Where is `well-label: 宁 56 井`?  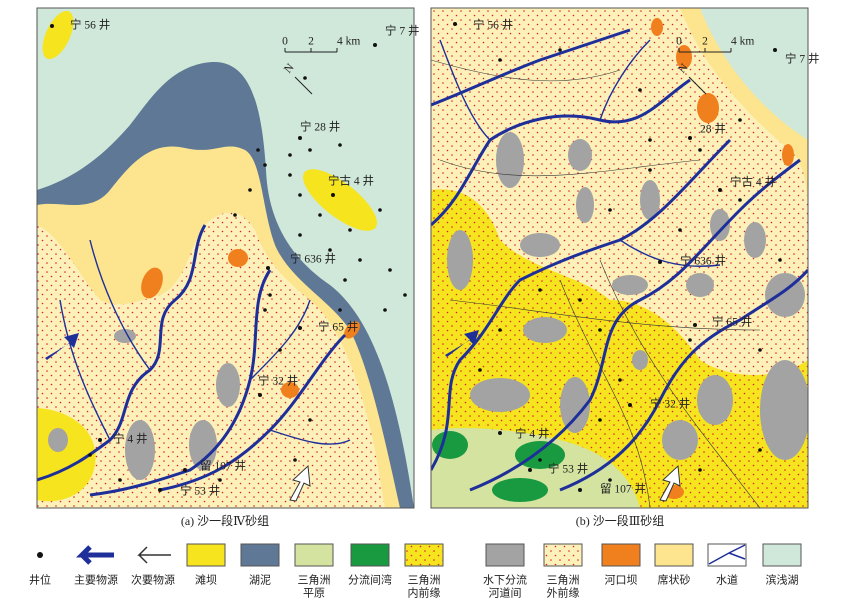
well-label: 宁 56 井 is located at coordinates (90, 25).